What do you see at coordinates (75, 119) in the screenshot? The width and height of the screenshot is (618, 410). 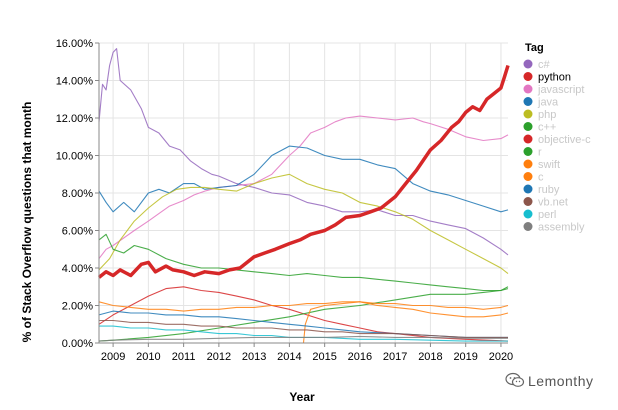 I see `y-tick-label: 12.00%` at bounding box center [75, 119].